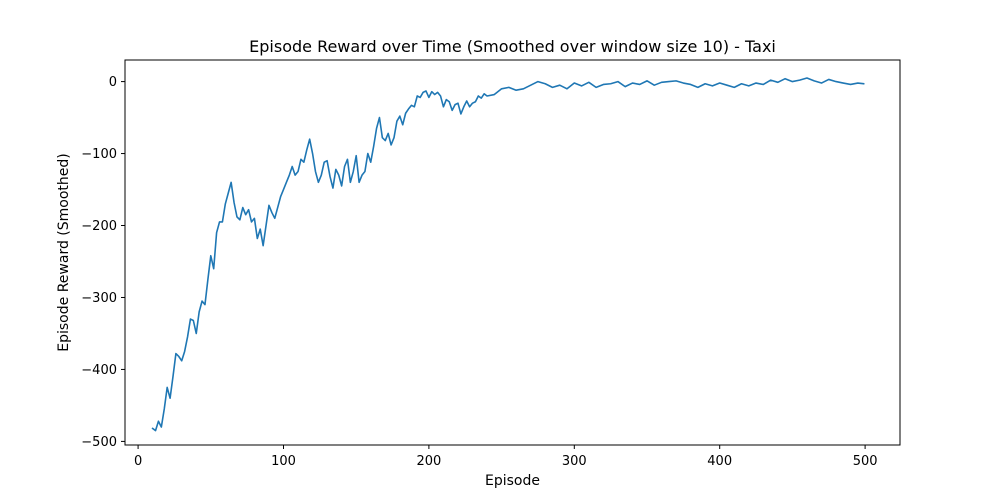 This screenshot has height=500, width=1000. Describe the element at coordinates (99, 298) in the screenshot. I see `y-tick-label: −300` at that location.